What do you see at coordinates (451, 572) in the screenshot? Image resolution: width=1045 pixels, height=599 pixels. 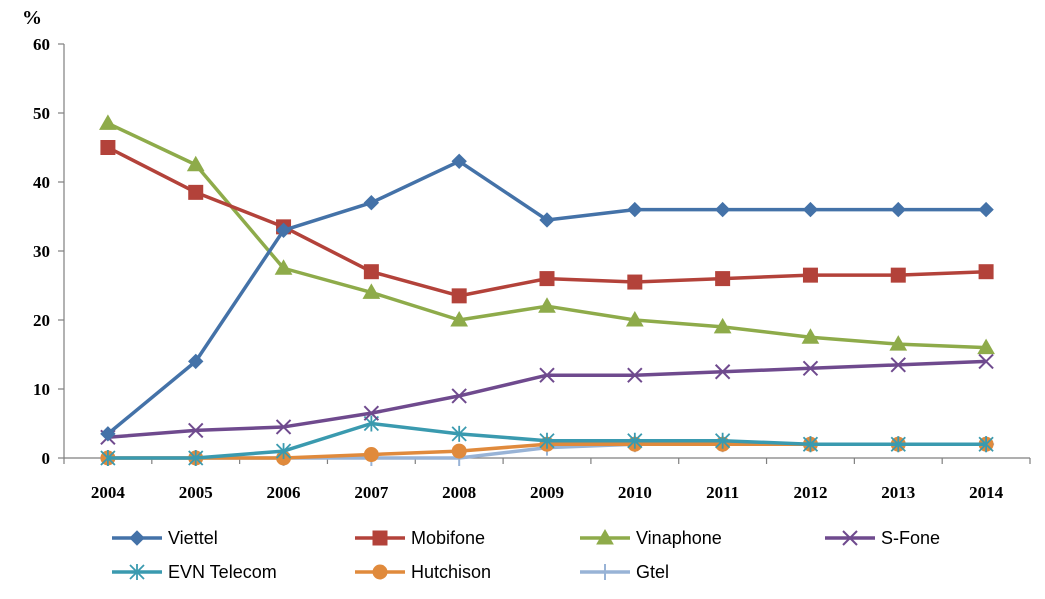 I see `legend-label: Hutchison` at bounding box center [451, 572].